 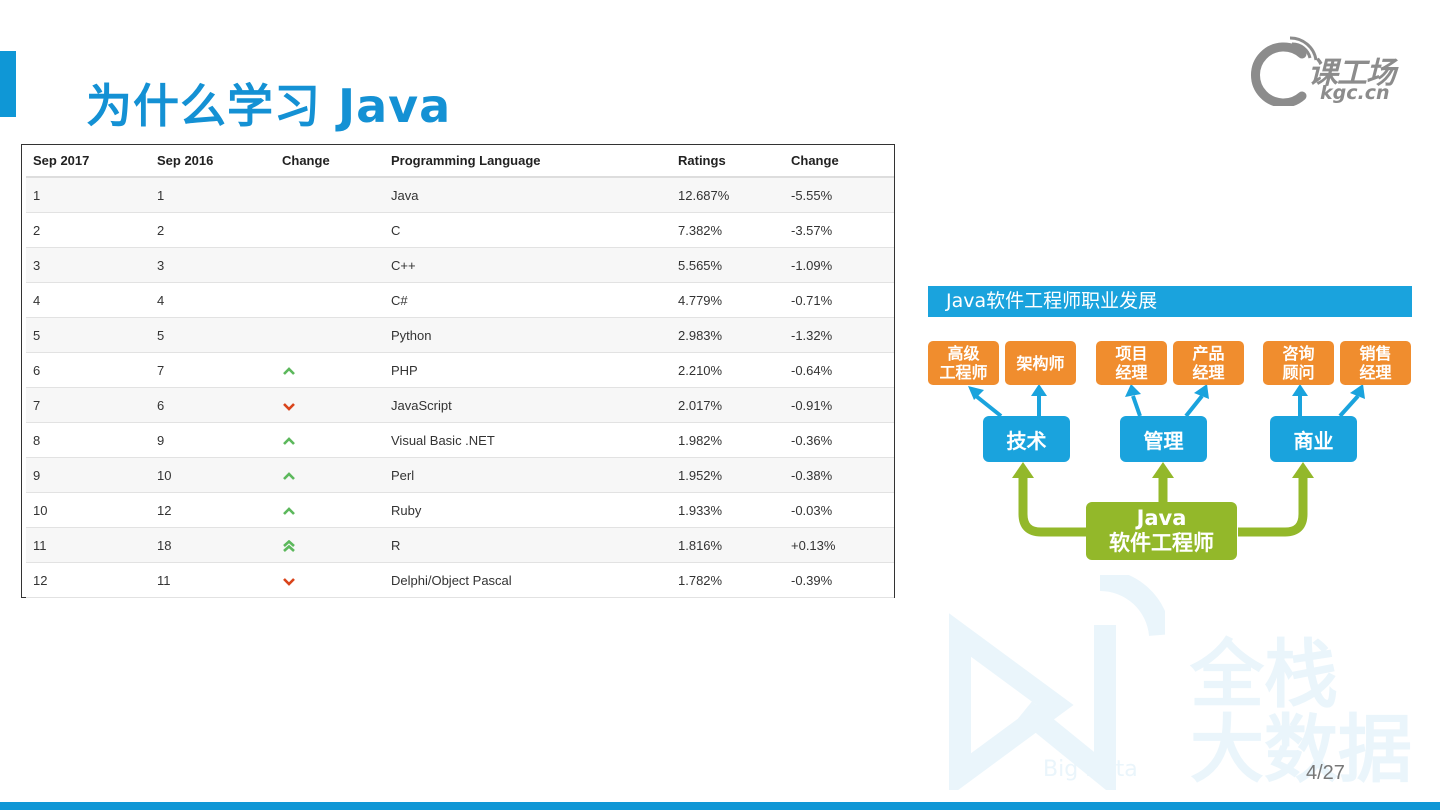 I want to click on career-diagram-title: Java软件工程师职业发展, so click(x=1170, y=301).